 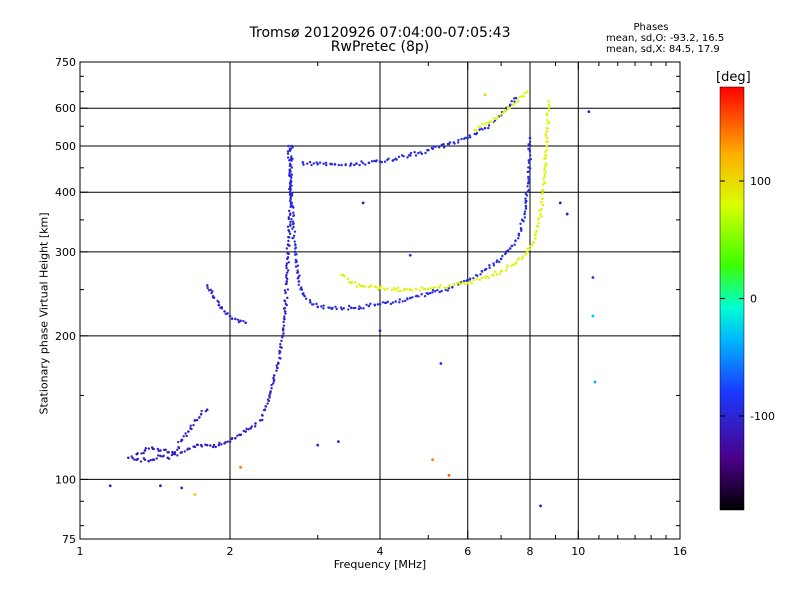 I want to click on x-tick-label: 10, so click(x=578, y=551).